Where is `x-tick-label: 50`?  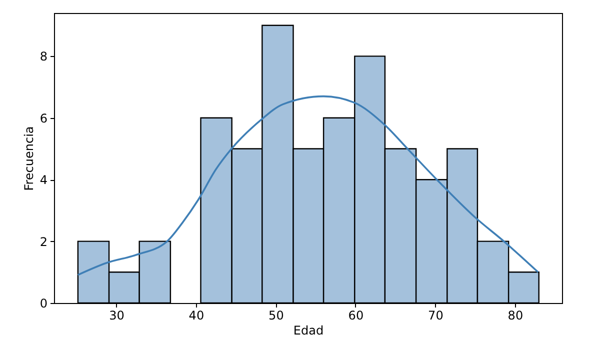 x-tick-label: 50 is located at coordinates (276, 315).